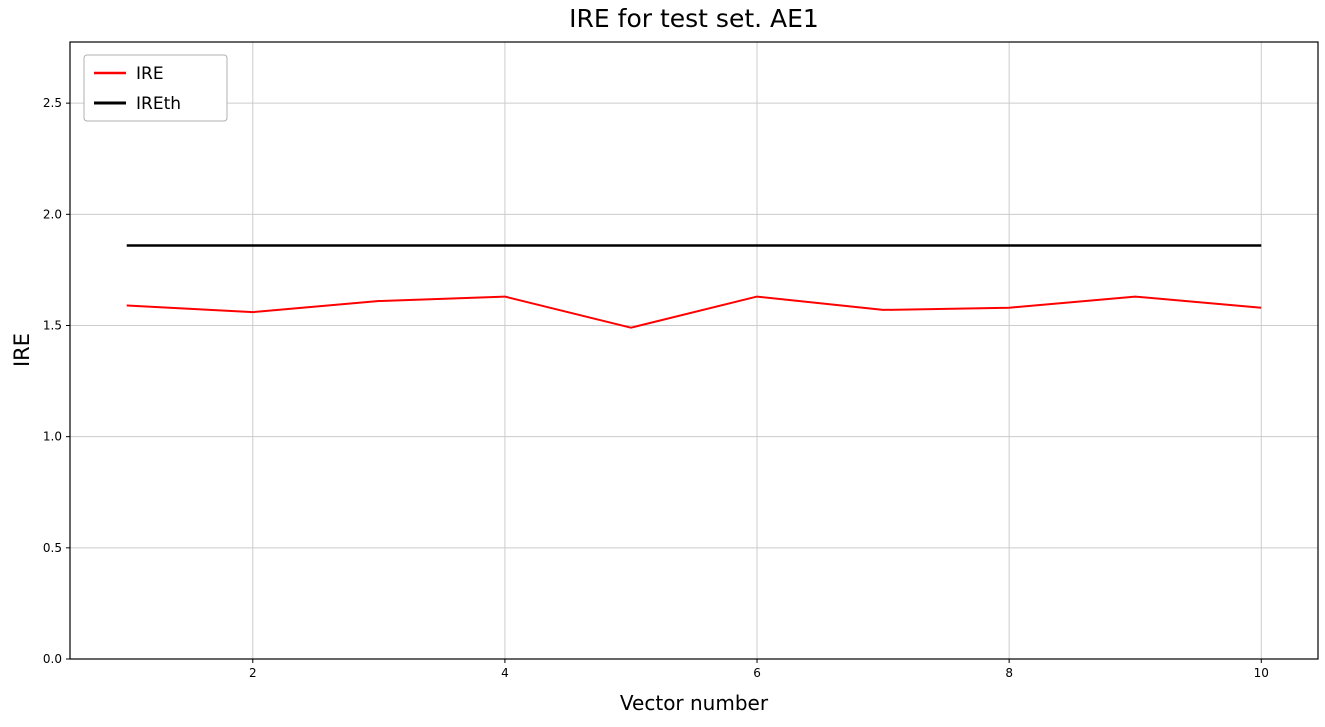 This screenshot has width=1325, height=727. I want to click on x-tick-label: 2, so click(253, 673).